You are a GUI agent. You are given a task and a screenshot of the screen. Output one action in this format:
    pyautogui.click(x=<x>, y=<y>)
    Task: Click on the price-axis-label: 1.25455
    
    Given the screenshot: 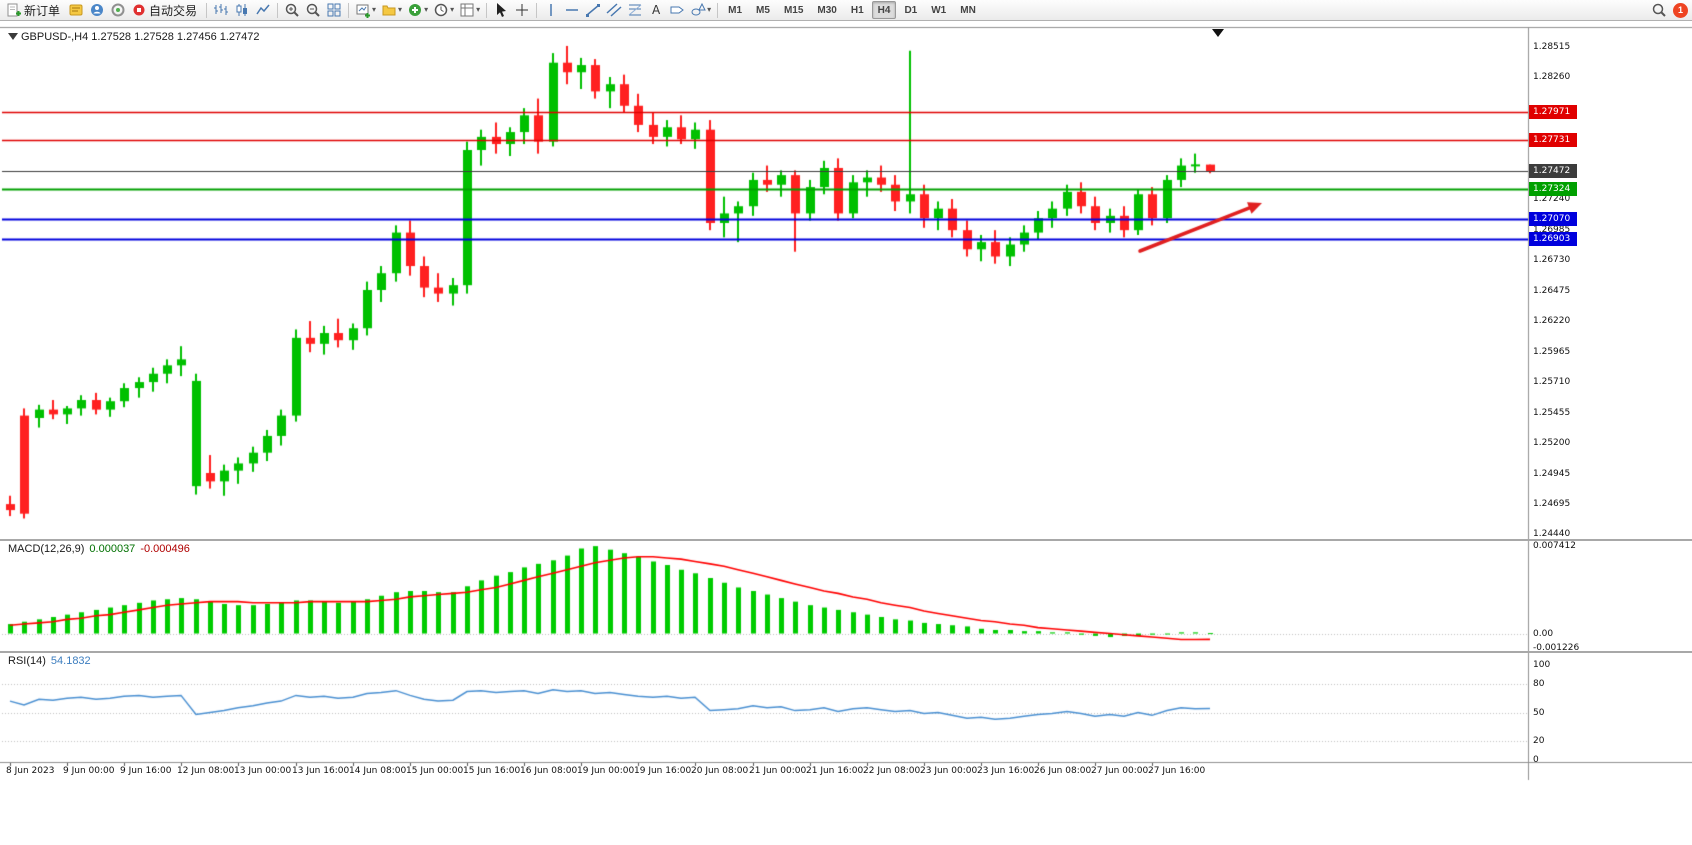 What is the action you would take?
    pyautogui.click(x=1552, y=413)
    